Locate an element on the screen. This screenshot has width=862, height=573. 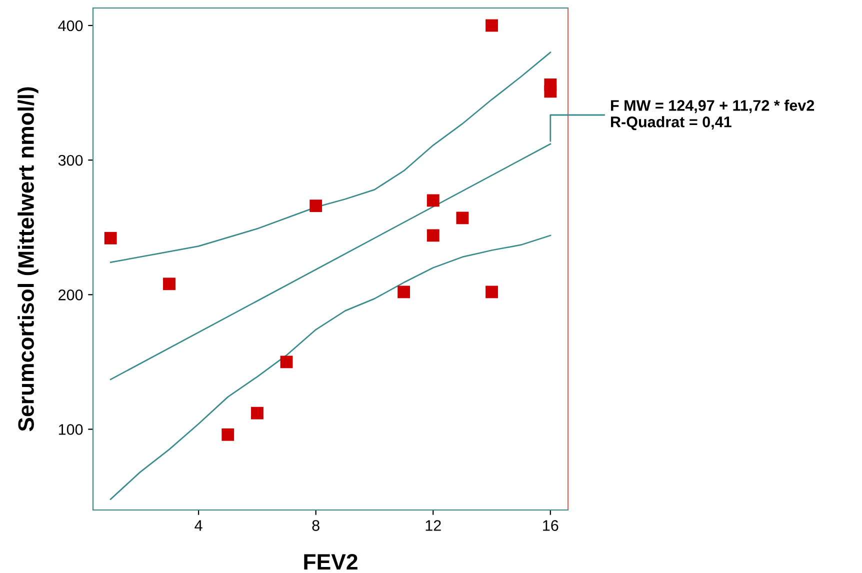
y-tick-label: 300 is located at coordinates (70, 160).